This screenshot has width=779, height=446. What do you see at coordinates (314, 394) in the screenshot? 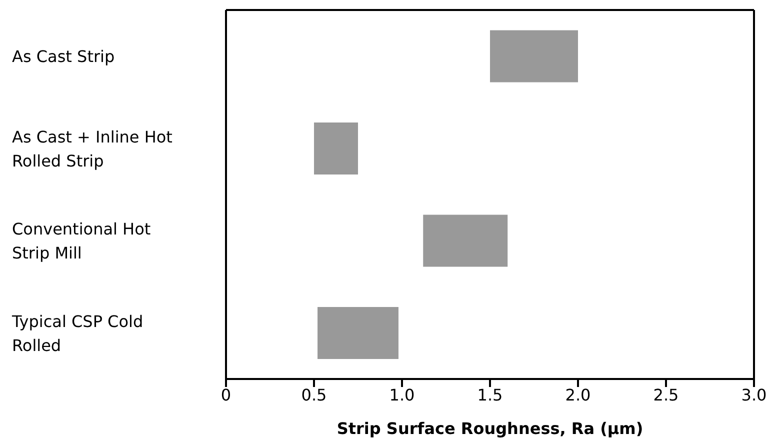
I see `x-tick-label: 0.5` at bounding box center [314, 394].